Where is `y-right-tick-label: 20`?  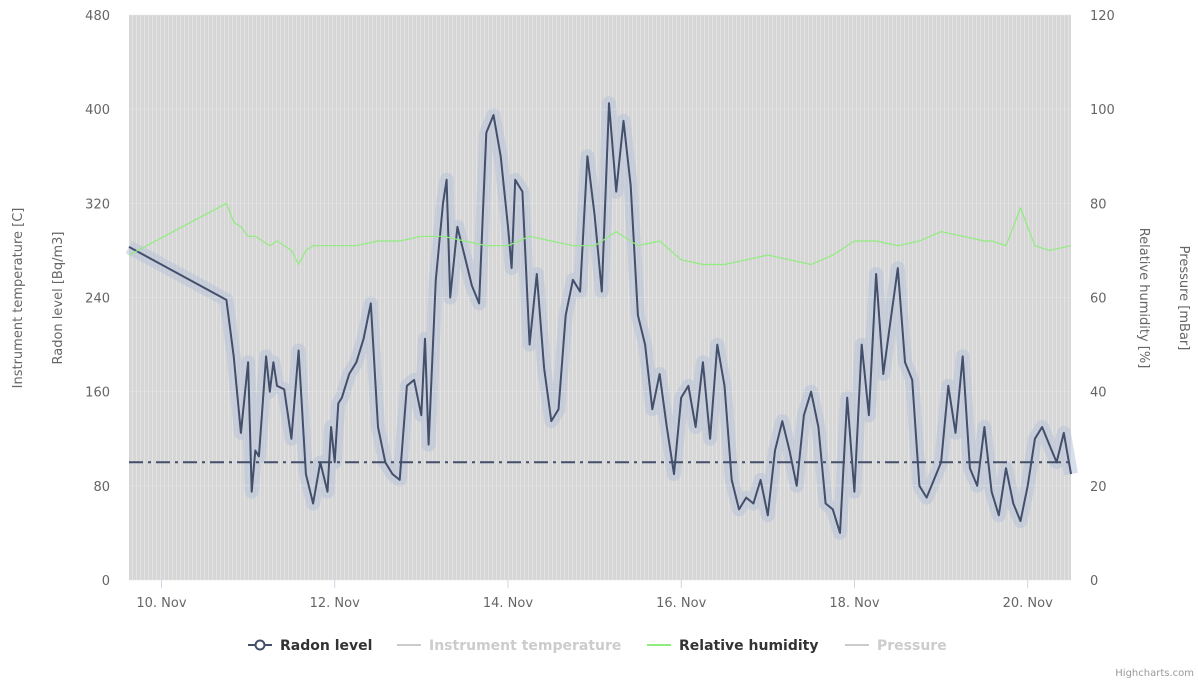
y-right-tick-label: 20 is located at coordinates (1098, 487).